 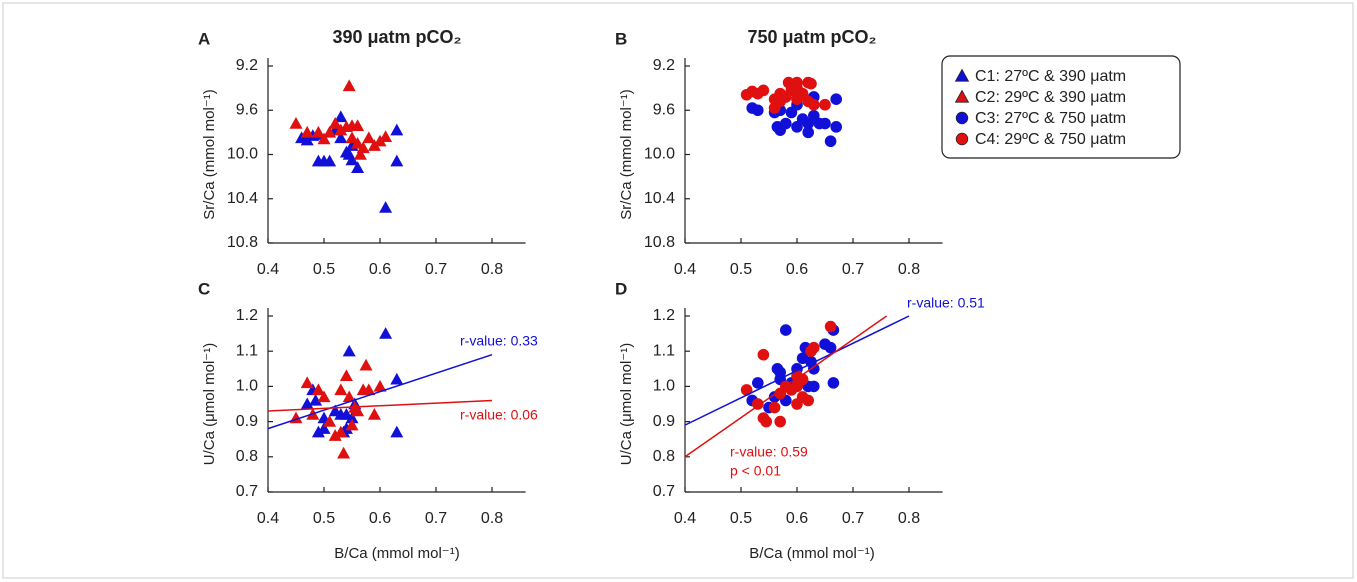 What do you see at coordinates (396, 37) in the screenshot?
I see `panel-title: 390 μatm pCO₂` at bounding box center [396, 37].